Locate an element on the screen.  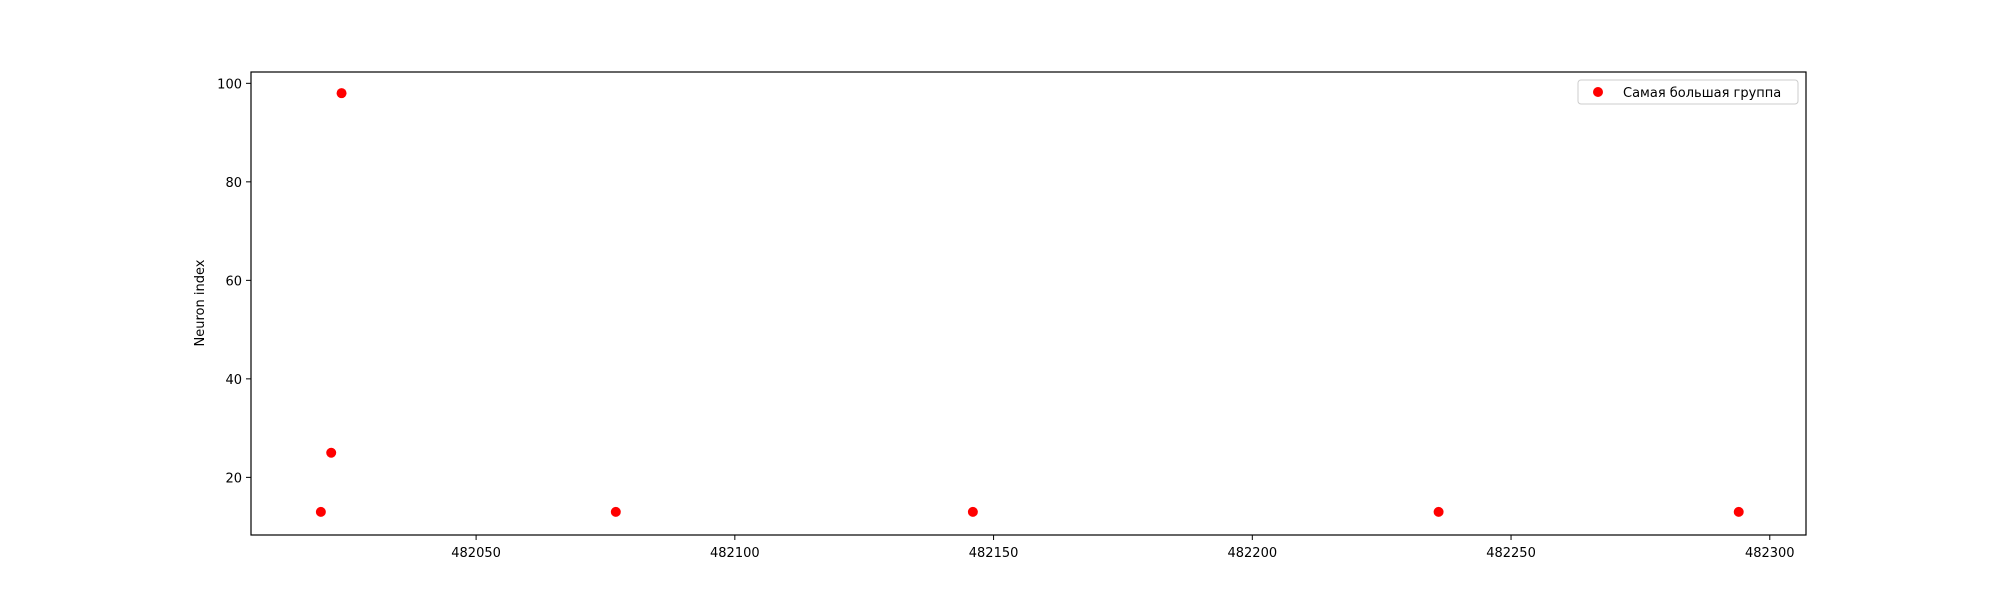
legend-marker is located at coordinates (1598, 92).